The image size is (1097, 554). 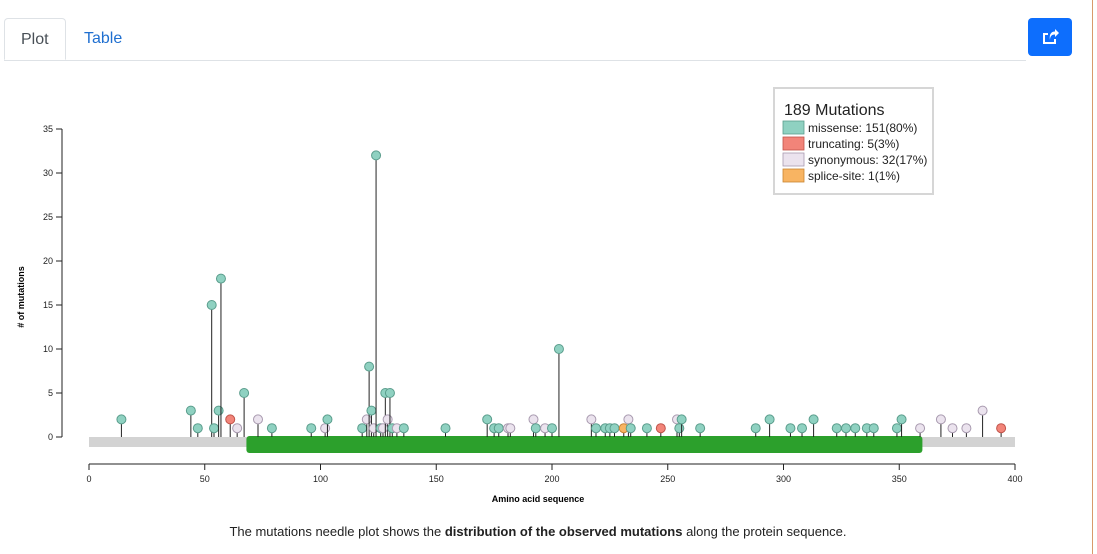 I want to click on caption-bold: distribution of the observed mutations, so click(x=563, y=531).